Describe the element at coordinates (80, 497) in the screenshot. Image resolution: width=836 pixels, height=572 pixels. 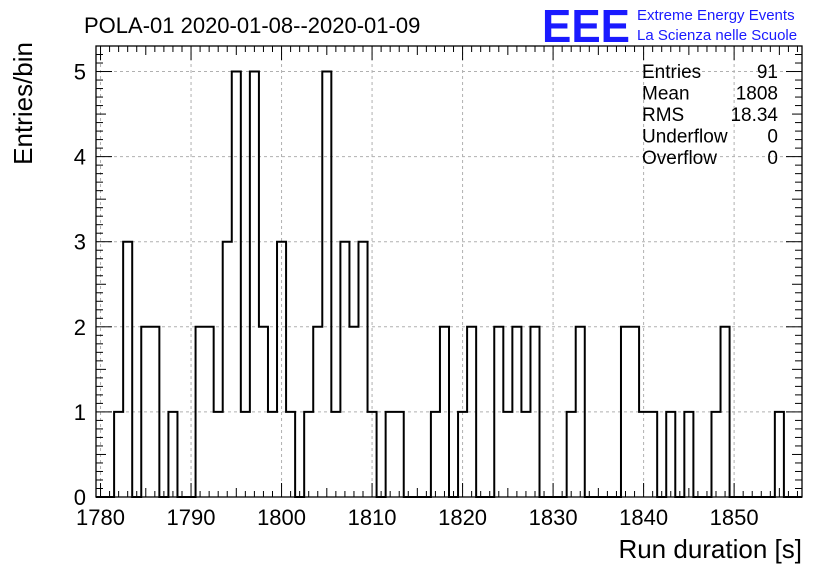
I see `y-tick-label: 0` at that location.